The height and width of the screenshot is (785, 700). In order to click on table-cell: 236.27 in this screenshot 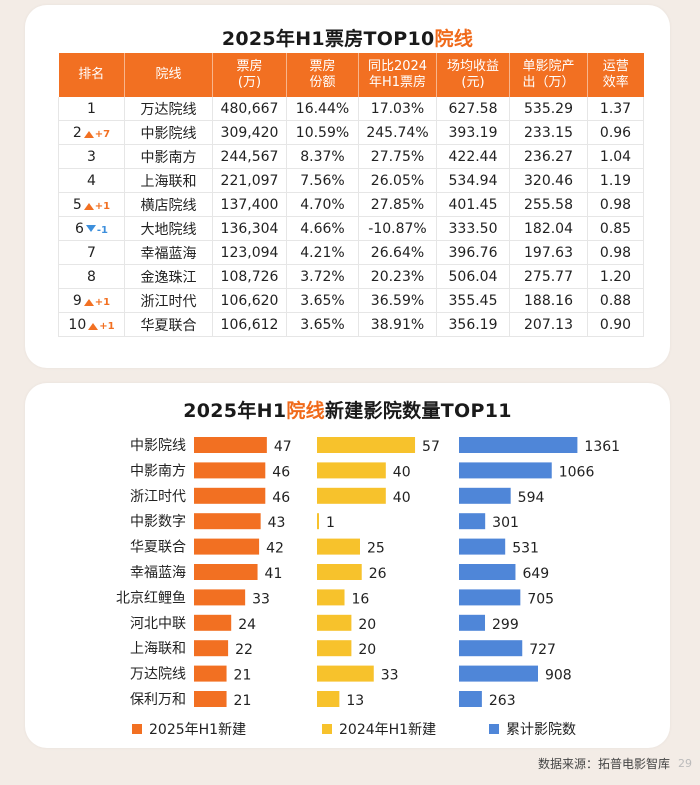, I will do `click(548, 156)`.